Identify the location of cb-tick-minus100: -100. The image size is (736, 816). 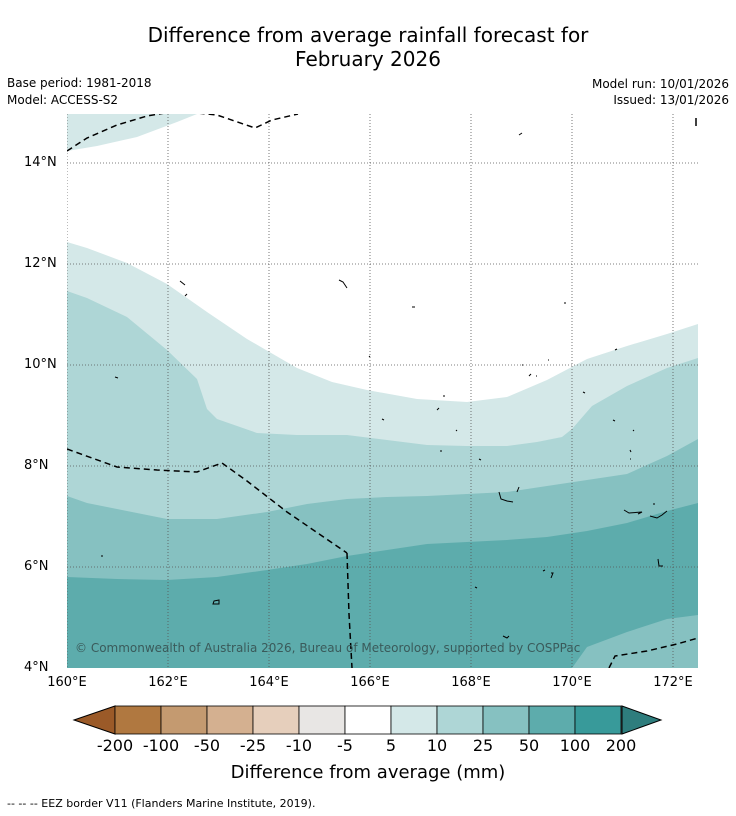
(161, 745).